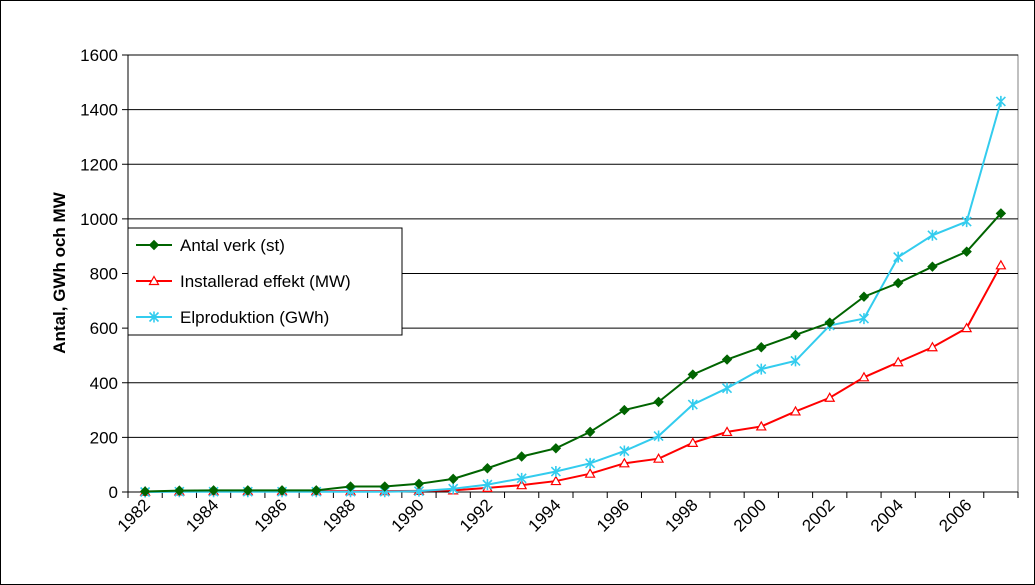  I want to click on x-tick-label: 1996, so click(613, 515).